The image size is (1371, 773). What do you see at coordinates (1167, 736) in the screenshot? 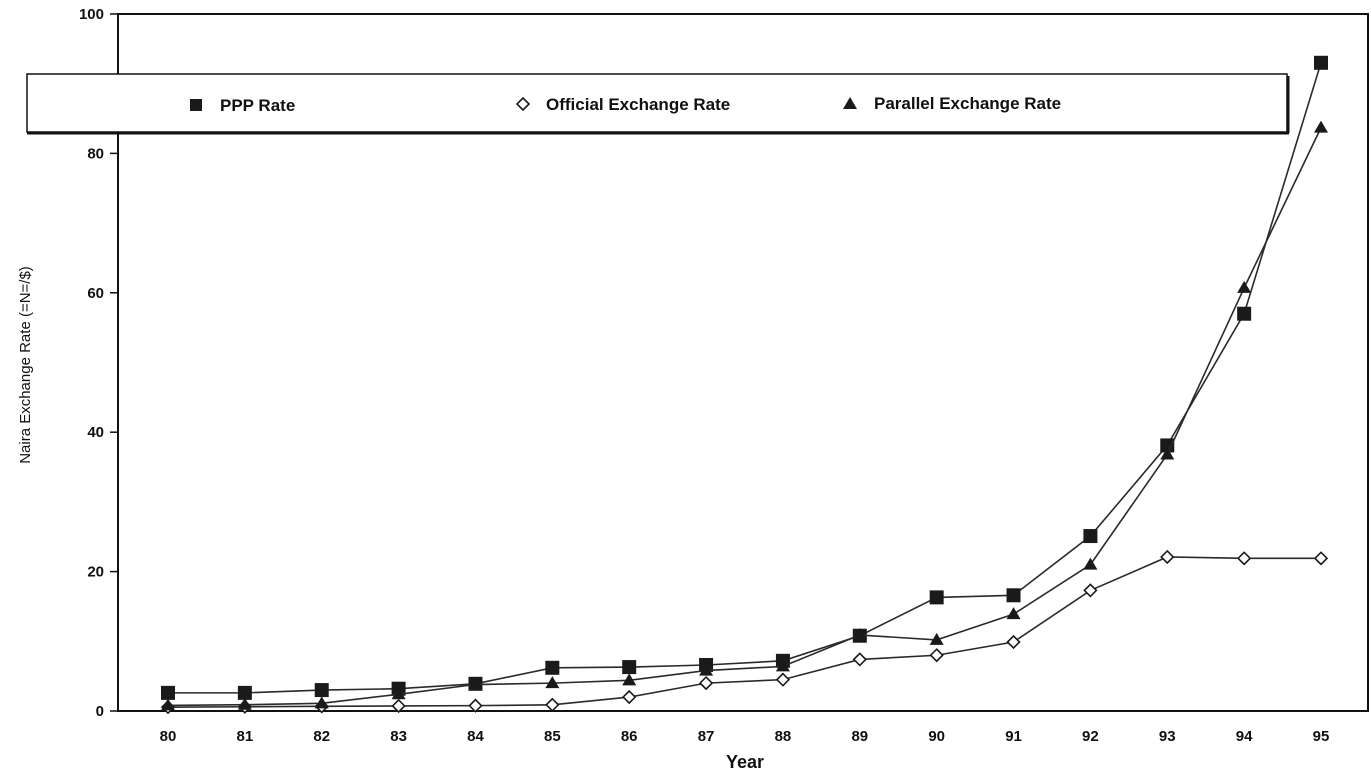
I see `x-tick-label: 93` at bounding box center [1167, 736].